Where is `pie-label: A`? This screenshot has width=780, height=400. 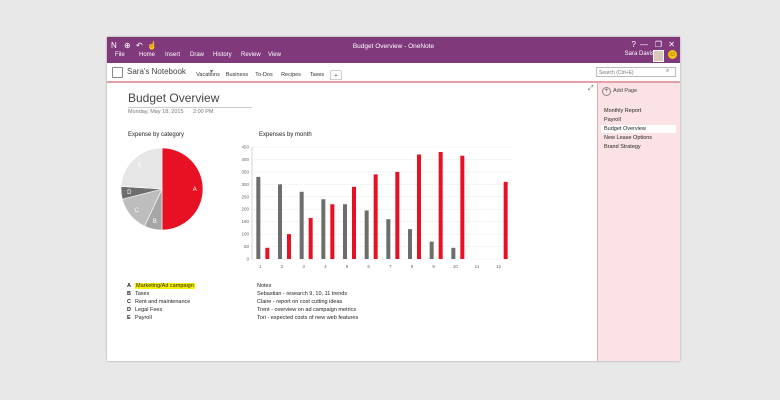 pie-label: A is located at coordinates (195, 190).